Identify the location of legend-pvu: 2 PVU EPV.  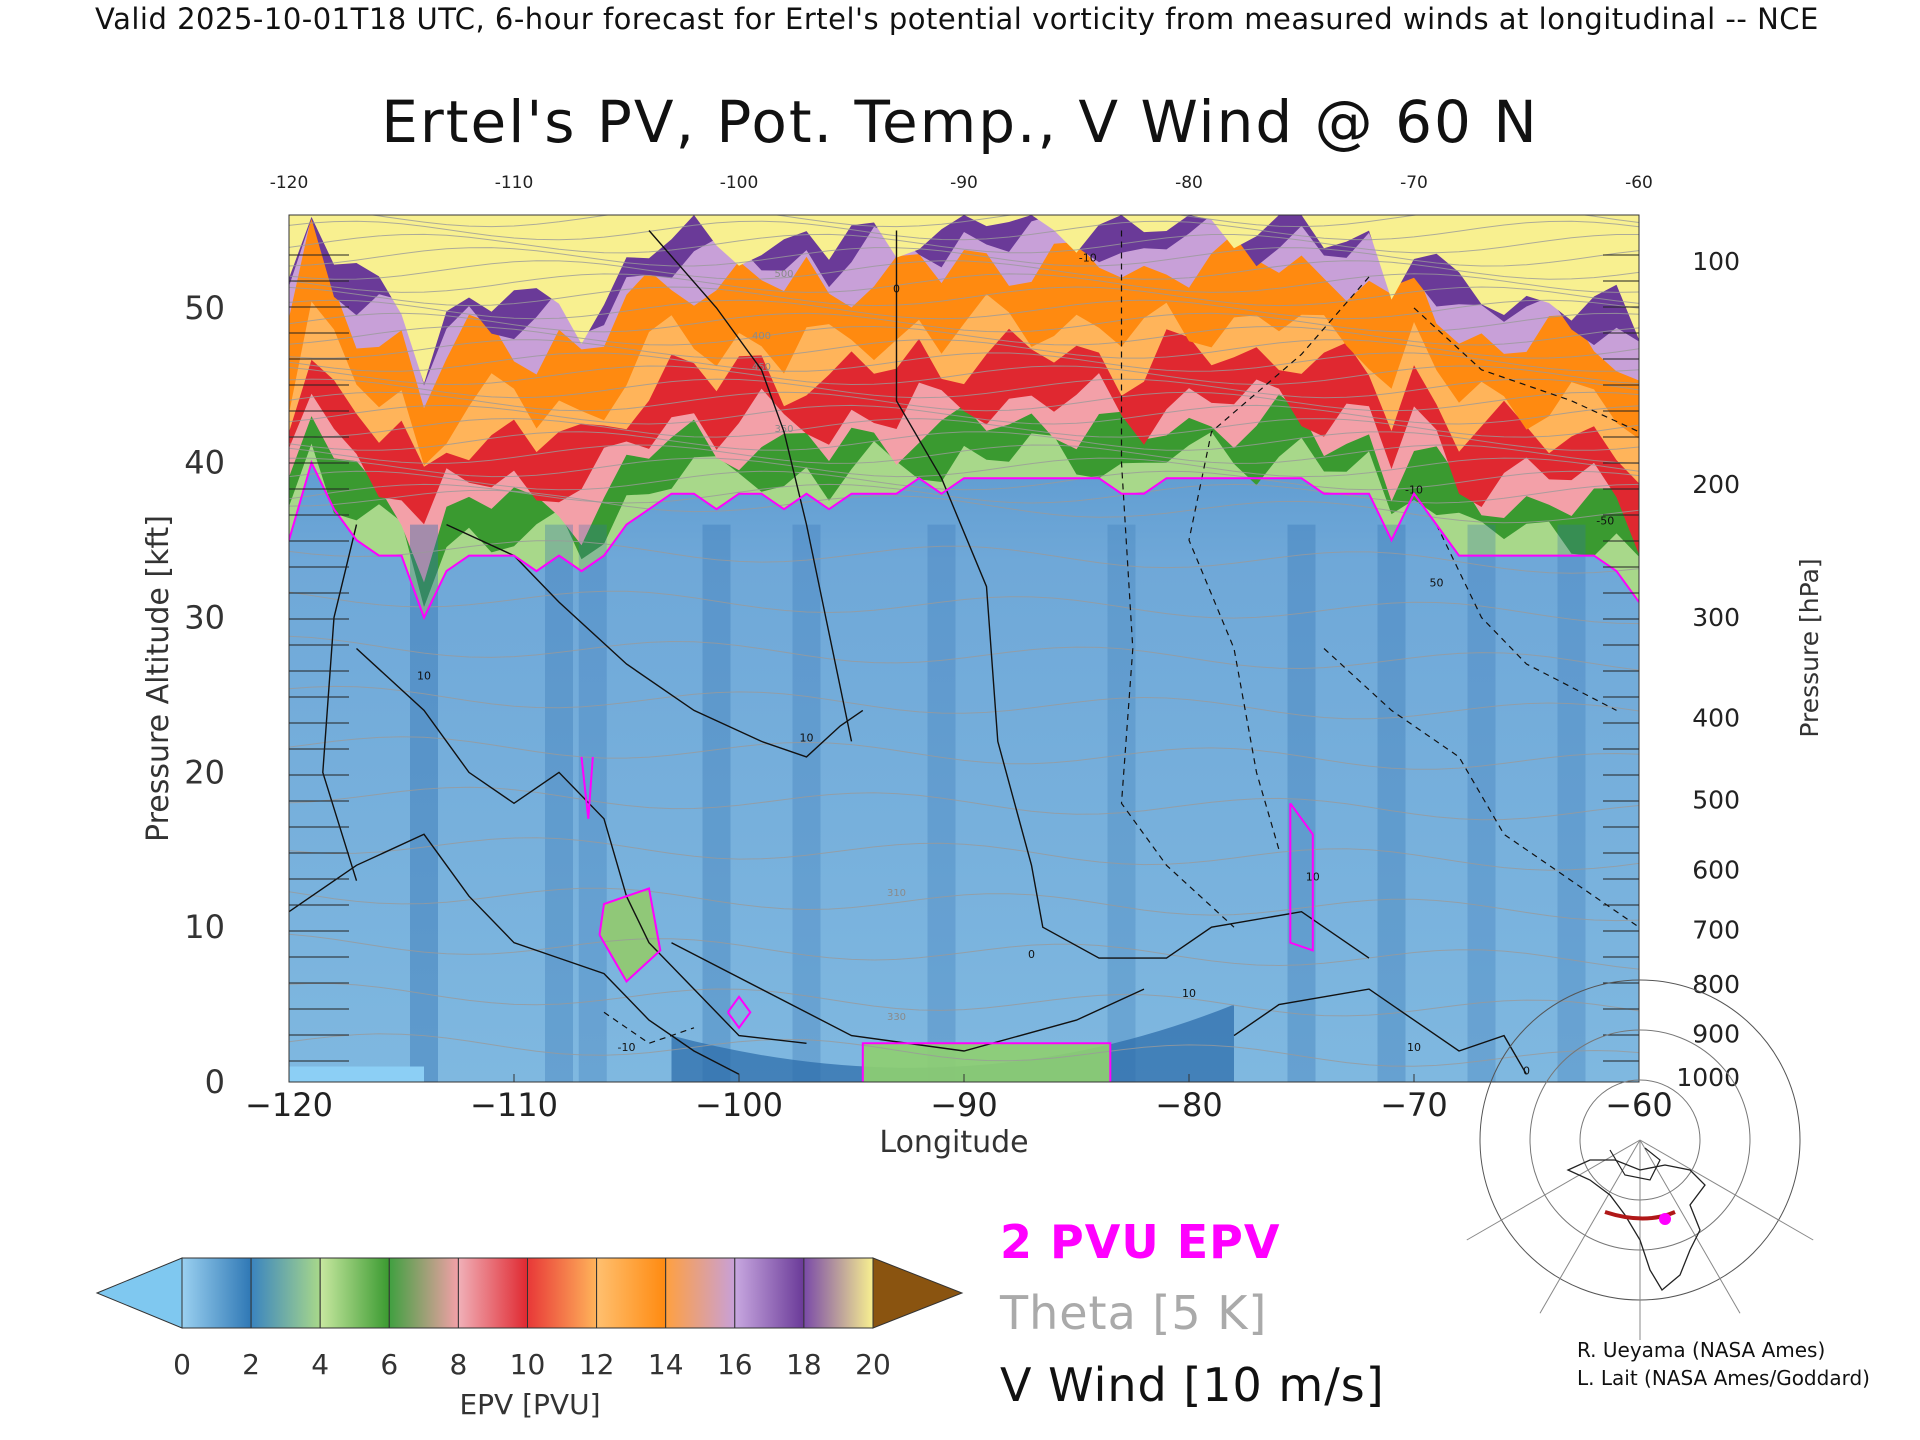
(1140, 1242).